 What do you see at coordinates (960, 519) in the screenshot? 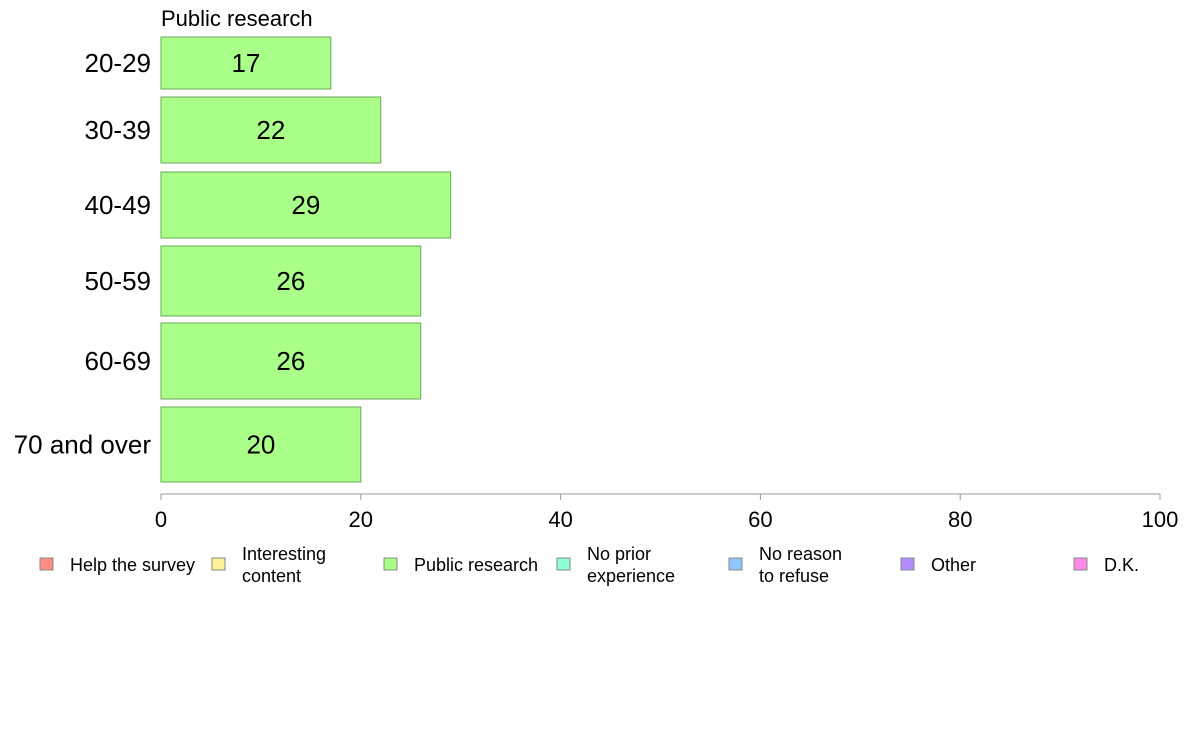
I see `x-tick-label: 80` at bounding box center [960, 519].